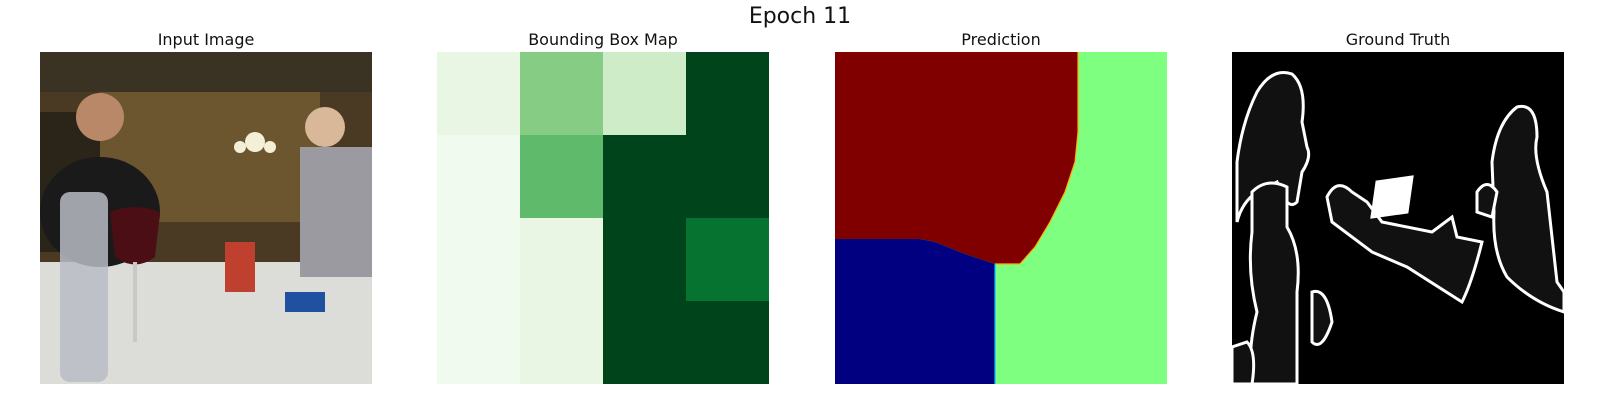 The width and height of the screenshot is (1600, 400). I want to click on prediction-title: Prediction, so click(1001, 39).